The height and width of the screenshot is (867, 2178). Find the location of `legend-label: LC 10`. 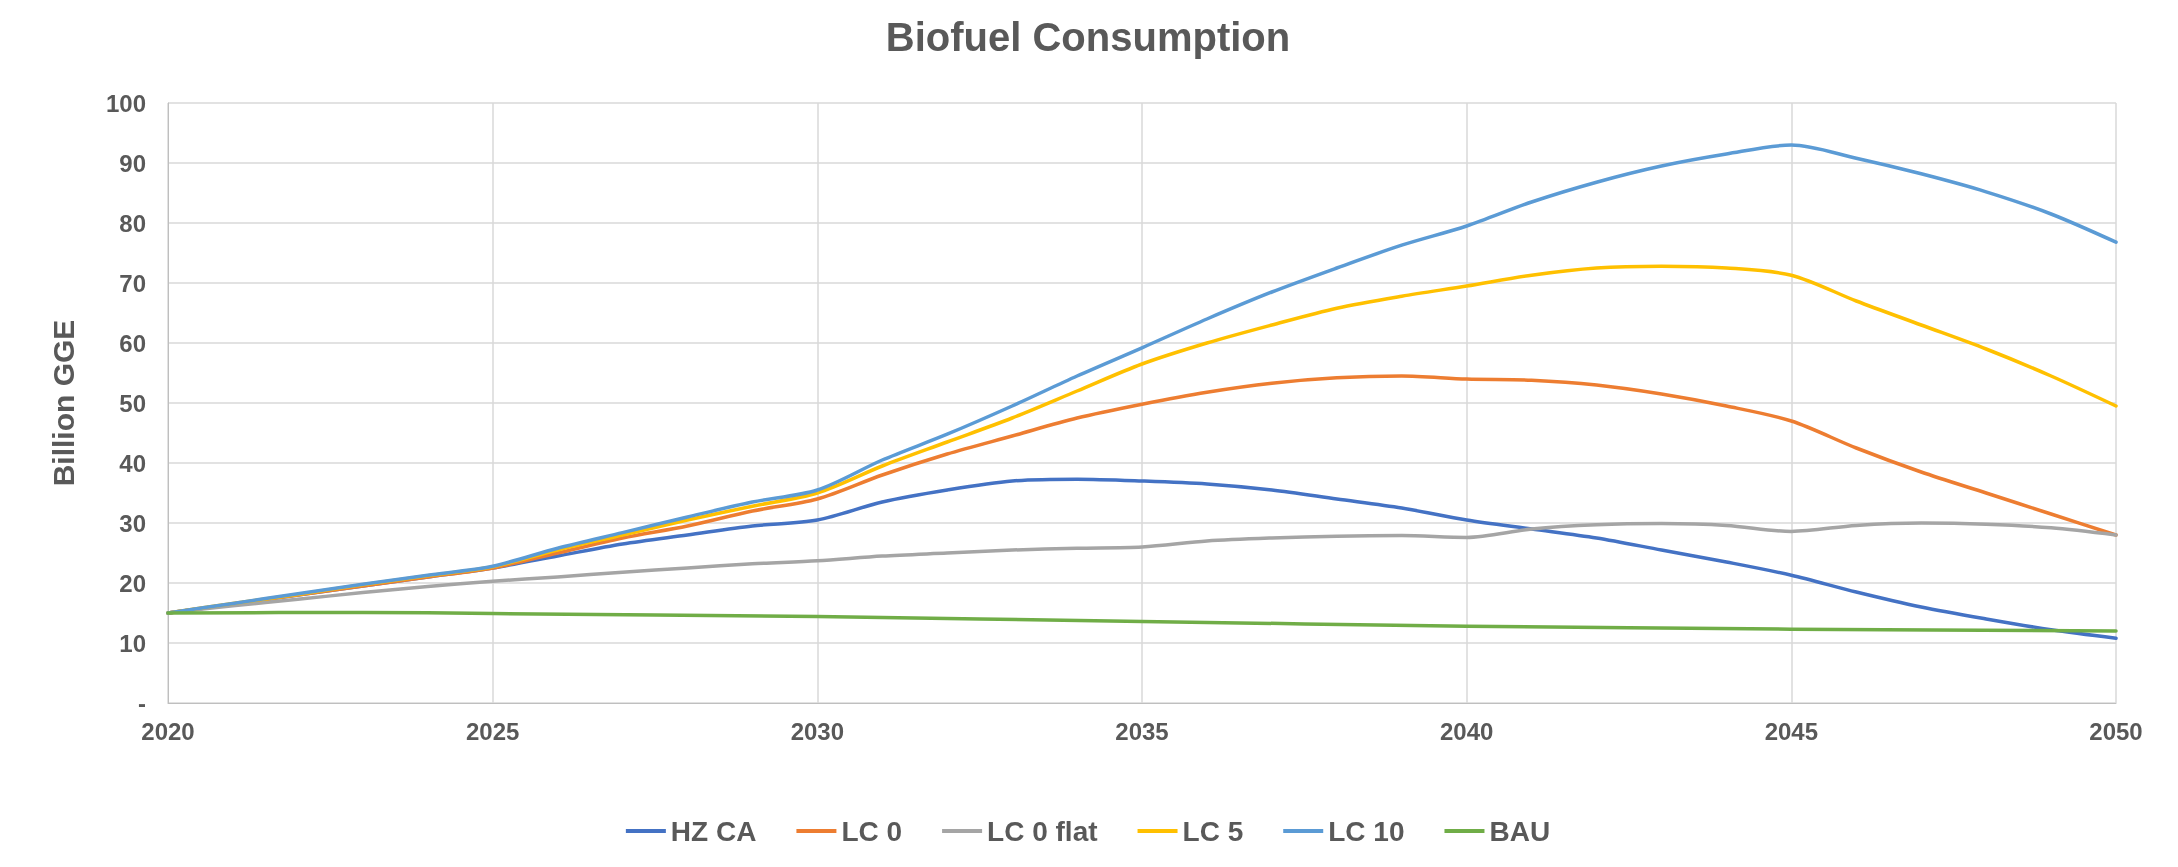

legend-label: LC 10 is located at coordinates (1366, 831).